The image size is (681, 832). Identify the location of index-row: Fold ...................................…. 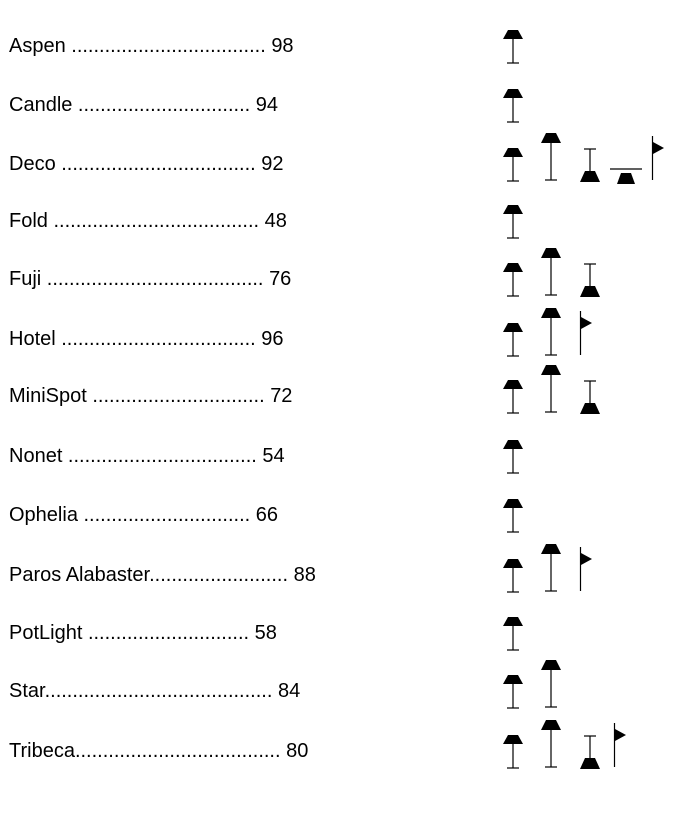
(340, 222).